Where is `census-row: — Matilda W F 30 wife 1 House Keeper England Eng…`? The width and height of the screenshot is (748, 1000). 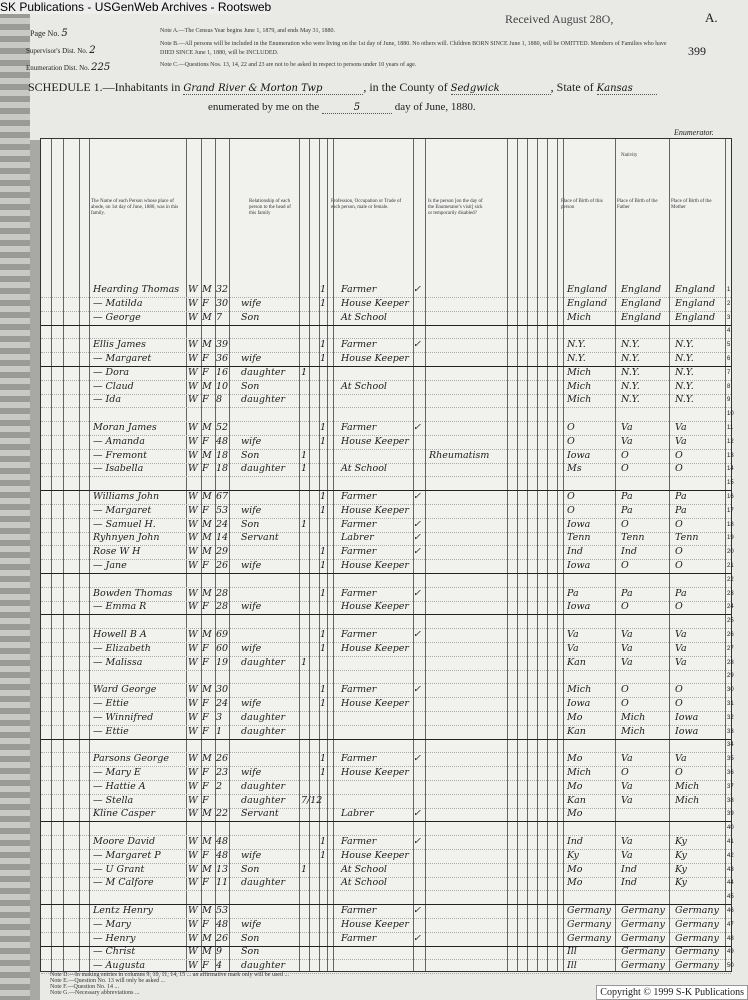 census-row: — Matilda W F 30 wife 1 House Keeper England Eng… is located at coordinates (386, 304).